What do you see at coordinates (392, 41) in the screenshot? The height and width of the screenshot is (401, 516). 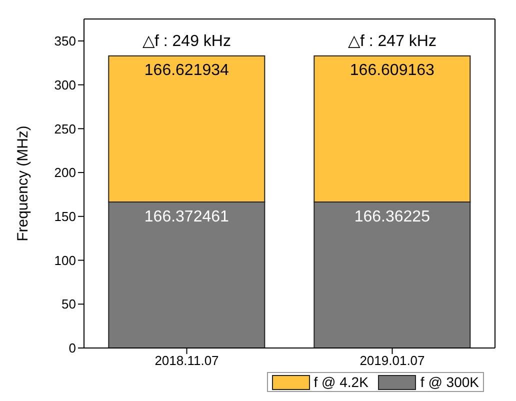 I see `annotation: △f : 247 kHz` at bounding box center [392, 41].